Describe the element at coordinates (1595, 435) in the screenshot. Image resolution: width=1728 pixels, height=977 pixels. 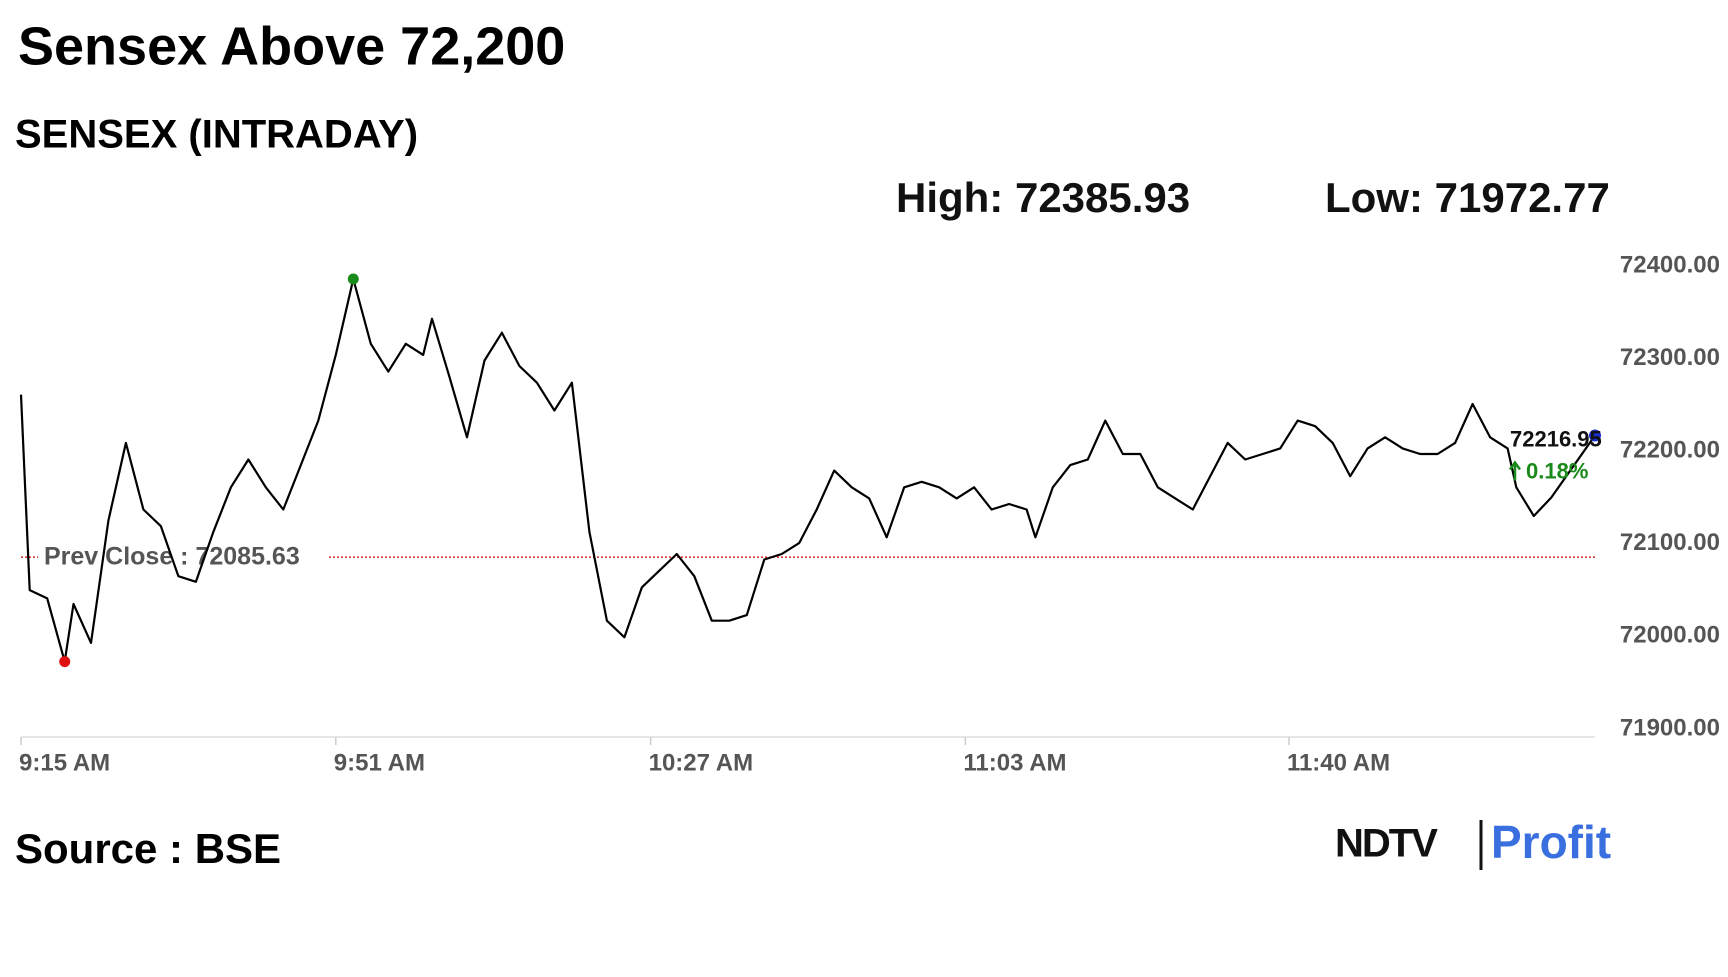
I see `last-point` at that location.